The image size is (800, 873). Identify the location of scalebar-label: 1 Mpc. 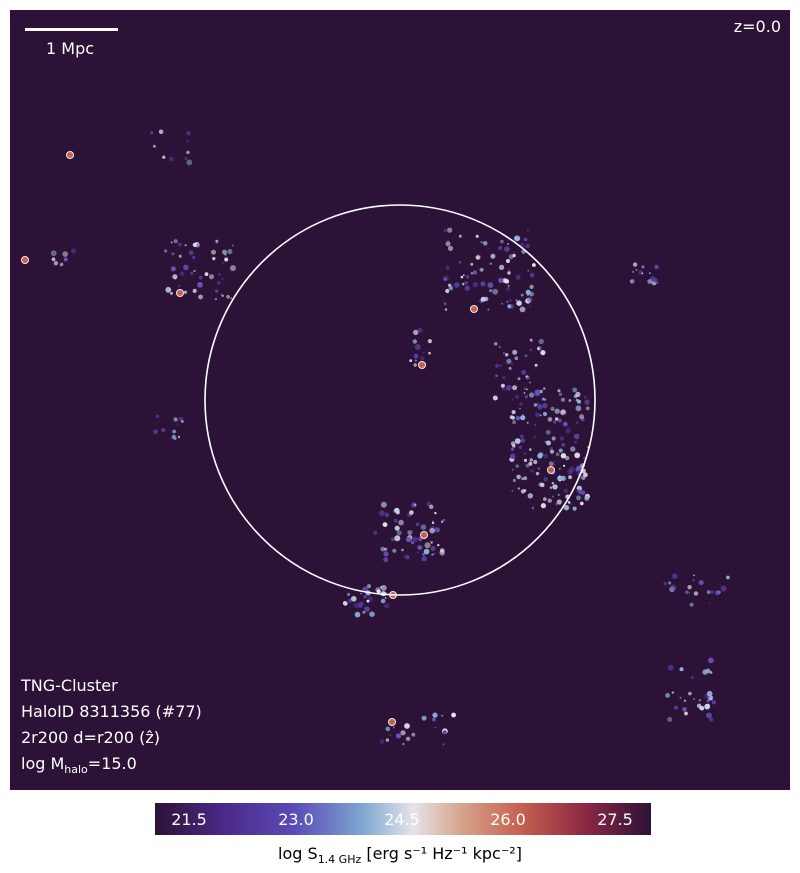
(70, 48).